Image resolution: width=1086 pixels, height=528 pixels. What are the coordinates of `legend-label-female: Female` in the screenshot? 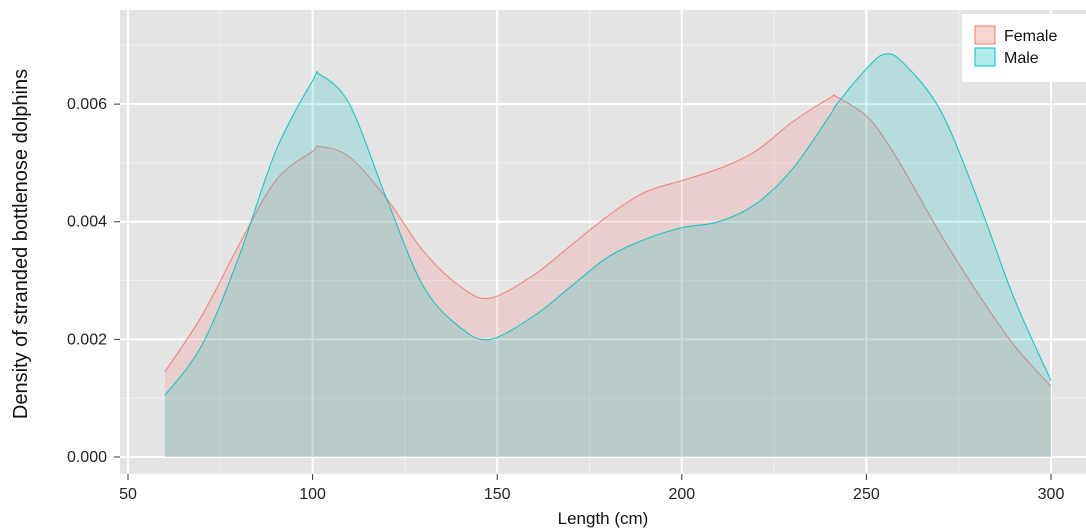 It's located at (1030, 36).